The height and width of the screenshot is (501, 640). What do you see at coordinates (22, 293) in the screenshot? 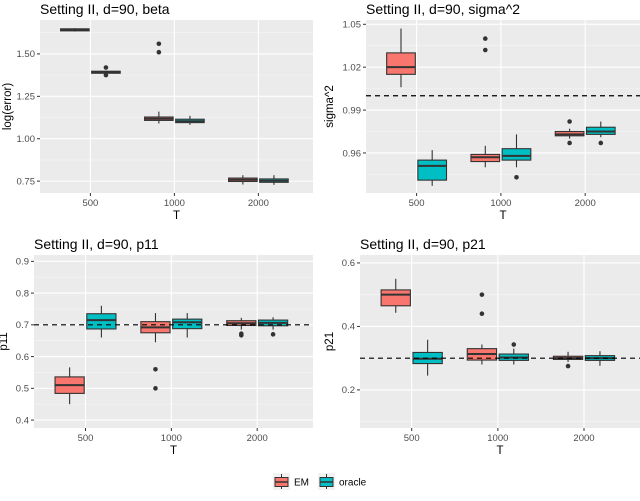
I see `y-tick-label: 0.8` at bounding box center [22, 293].